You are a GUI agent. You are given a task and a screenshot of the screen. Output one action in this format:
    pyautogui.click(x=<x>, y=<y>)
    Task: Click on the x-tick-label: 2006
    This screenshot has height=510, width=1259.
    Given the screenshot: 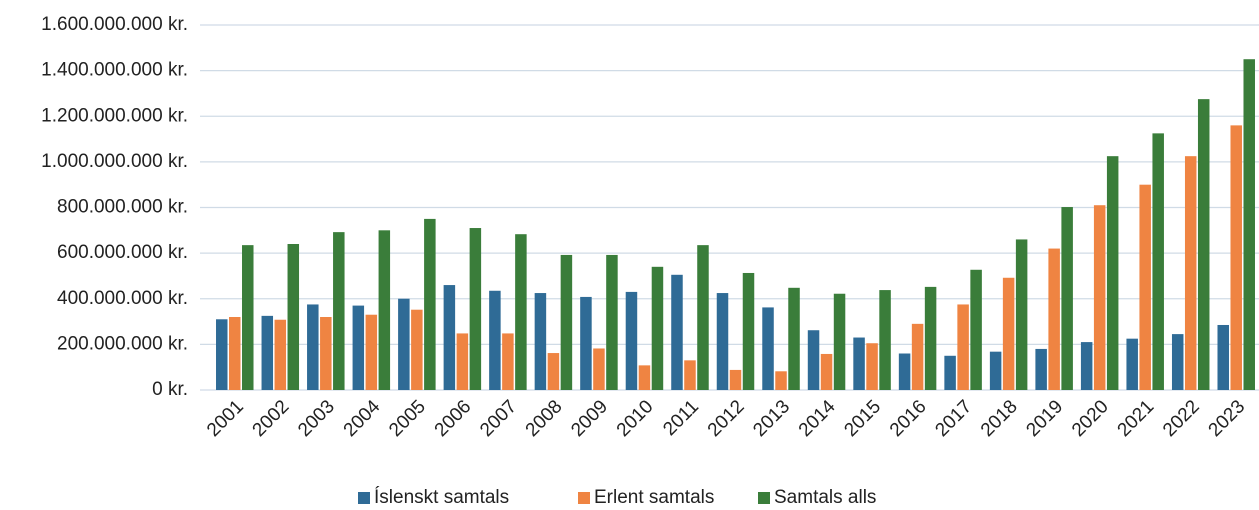 What is the action you would take?
    pyautogui.click(x=453, y=418)
    